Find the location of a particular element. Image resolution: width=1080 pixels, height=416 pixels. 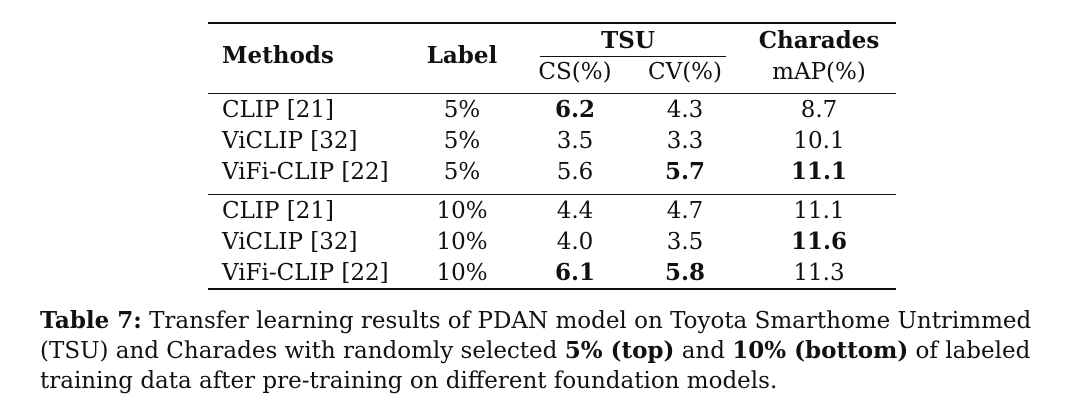

cell-map: 8.7 is located at coordinates (819, 110).